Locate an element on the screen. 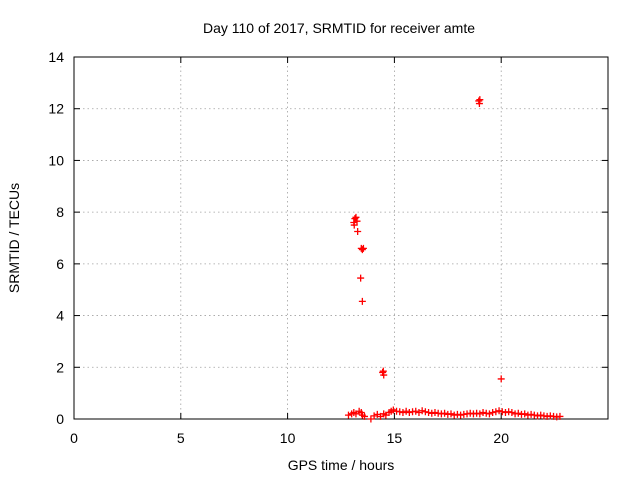 The height and width of the screenshot is (480, 640). x-tick-label: 15 is located at coordinates (395, 438).